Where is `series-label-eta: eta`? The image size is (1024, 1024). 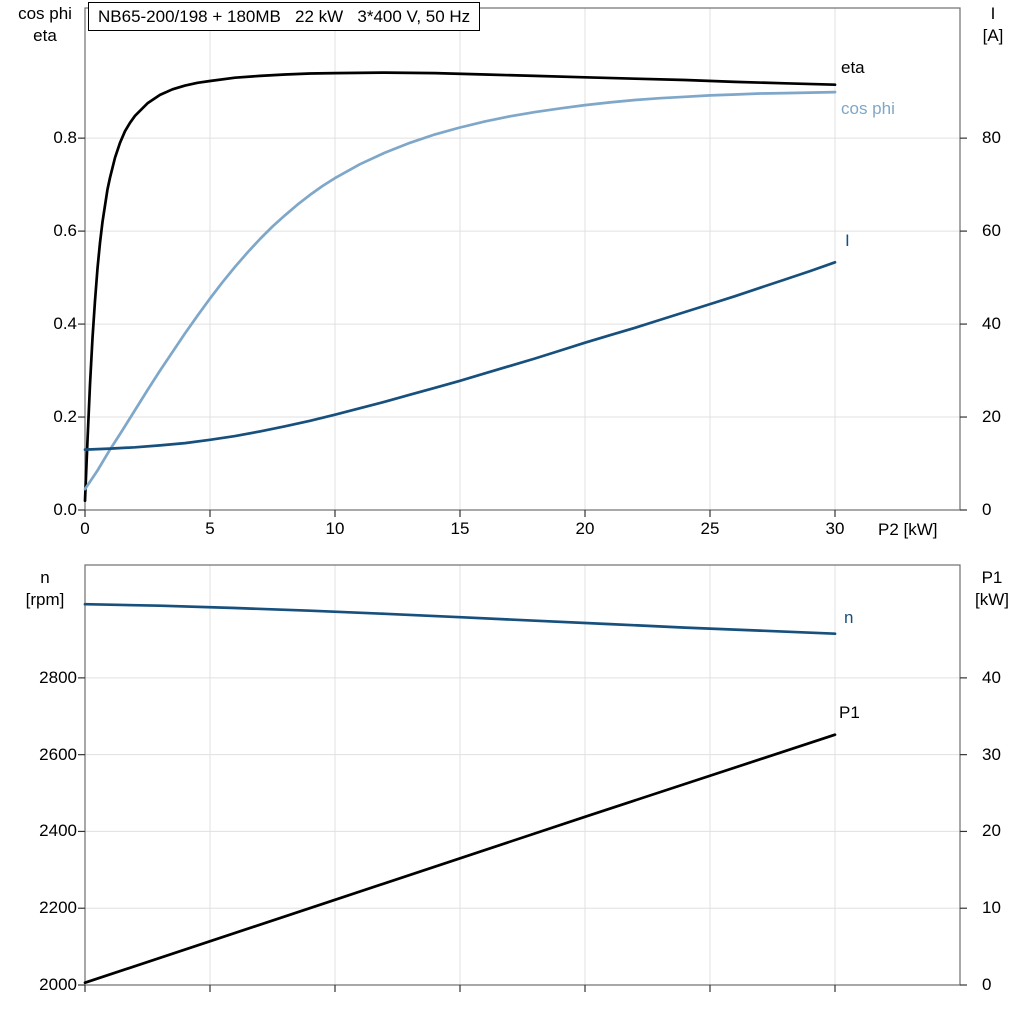 series-label-eta: eta is located at coordinates (853, 67).